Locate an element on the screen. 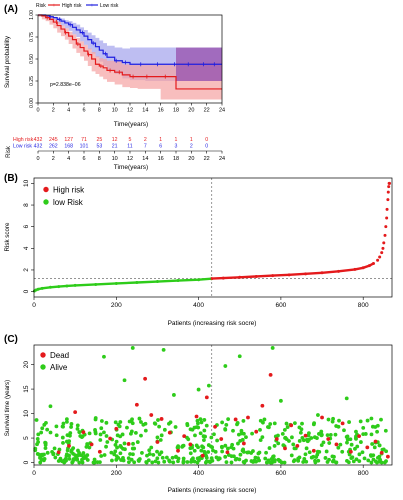 Image resolution: width=403 pixels, height=500 pixels. legend-low-risk-label: low Risk is located at coordinates (68, 202).